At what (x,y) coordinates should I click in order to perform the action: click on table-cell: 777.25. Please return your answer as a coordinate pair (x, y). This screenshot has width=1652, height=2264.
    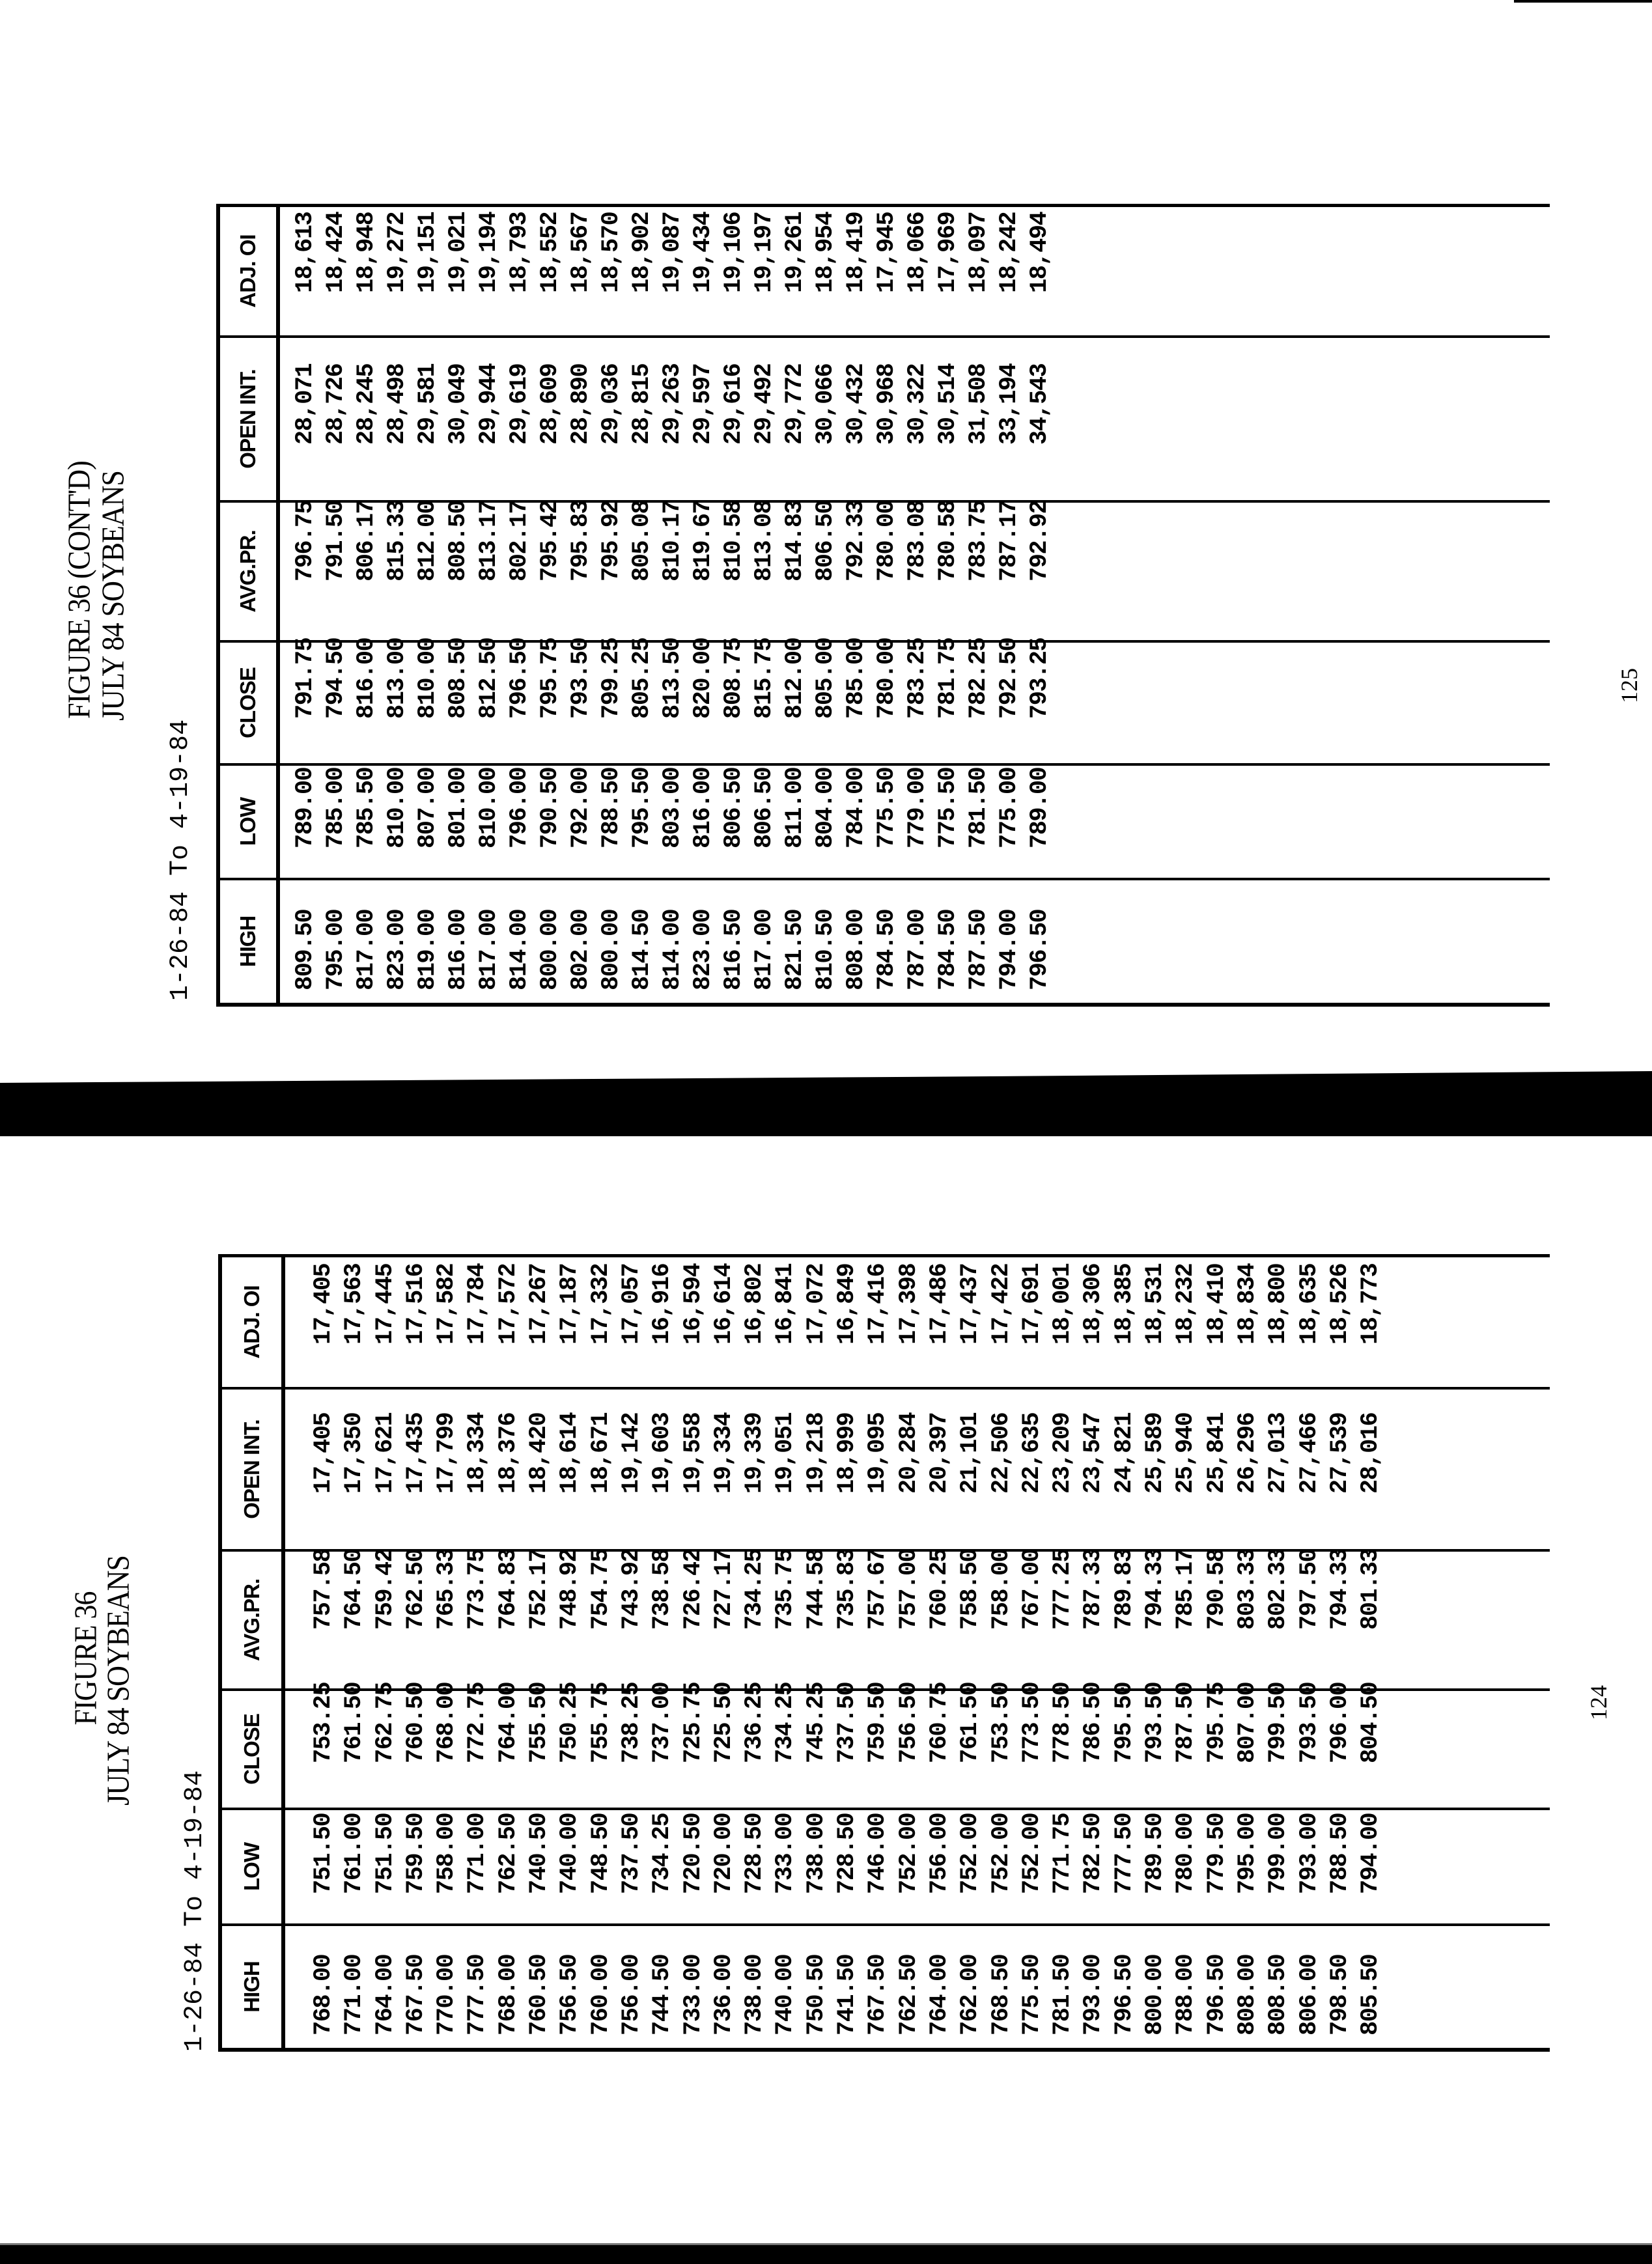
    Looking at the image, I should click on (1063, 1589).